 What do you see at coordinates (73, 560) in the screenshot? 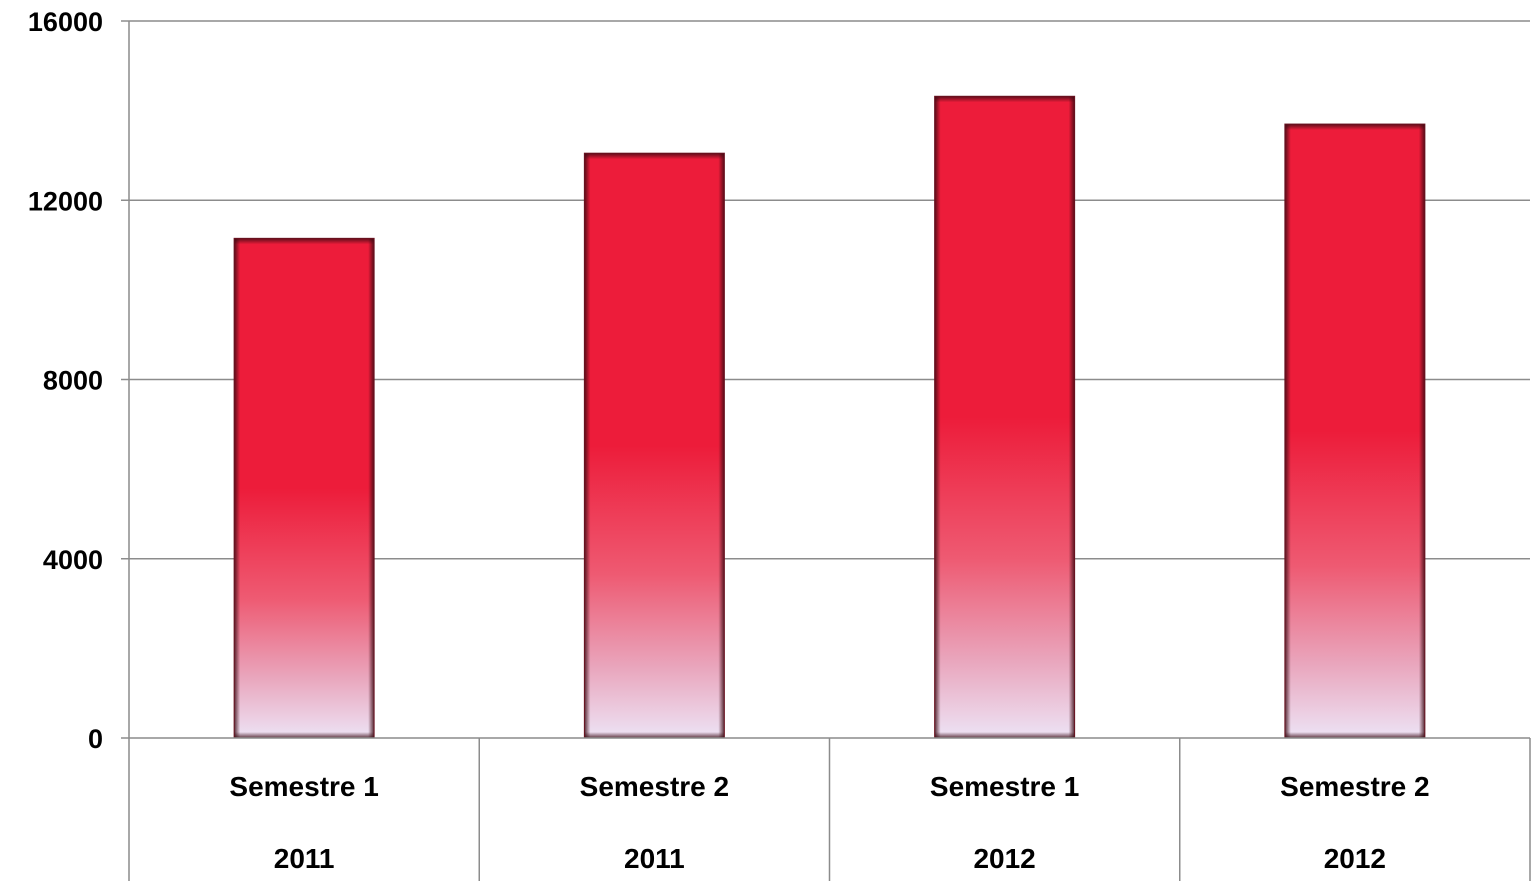
I see `y-tick-label: 4000` at bounding box center [73, 560].